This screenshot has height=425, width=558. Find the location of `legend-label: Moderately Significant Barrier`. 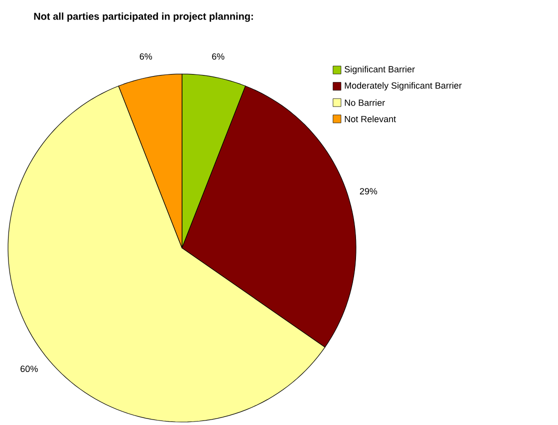

legend-label: Moderately Significant Barrier is located at coordinates (403, 86).